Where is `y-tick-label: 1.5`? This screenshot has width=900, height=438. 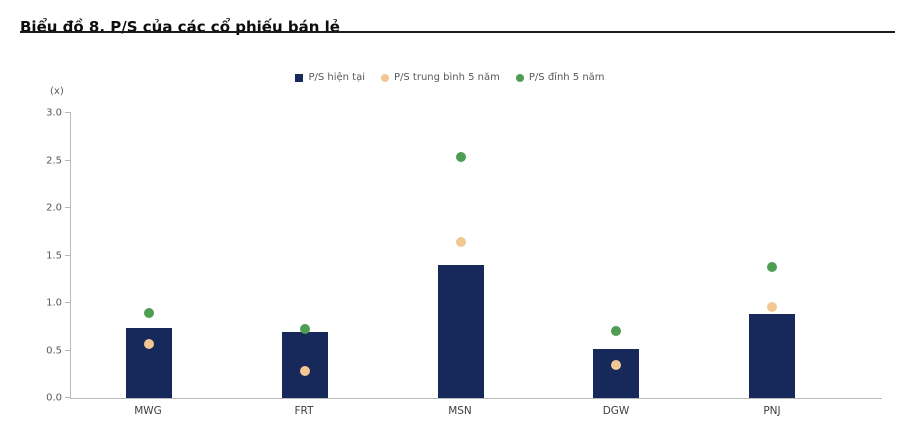 y-tick-label: 1.5 is located at coordinates (54, 255).